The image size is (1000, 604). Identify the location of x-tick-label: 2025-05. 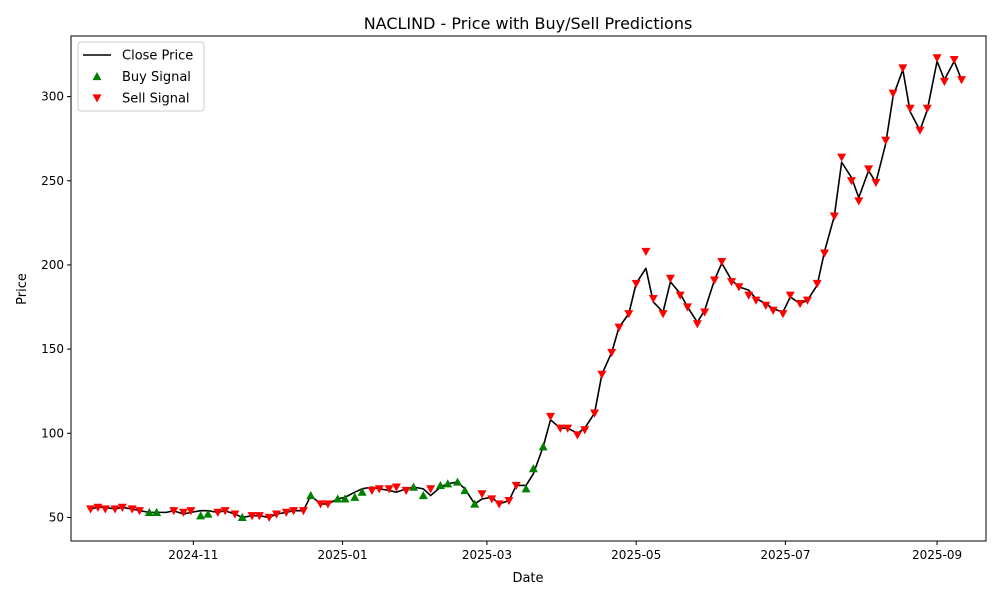
(636, 555).